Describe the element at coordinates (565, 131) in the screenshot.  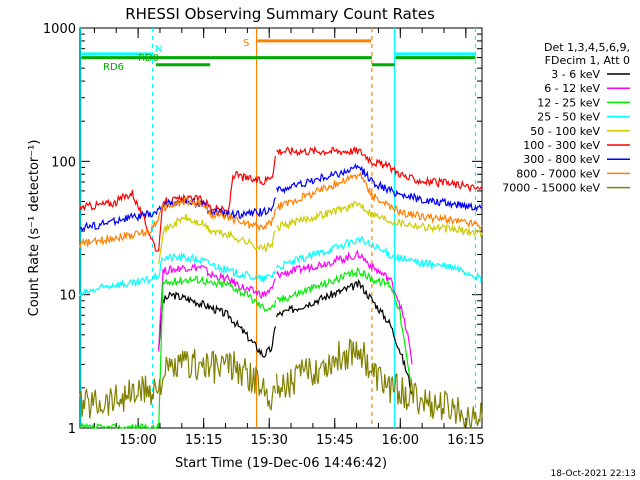
I see `legend-label: 50 - 100 keV` at that location.